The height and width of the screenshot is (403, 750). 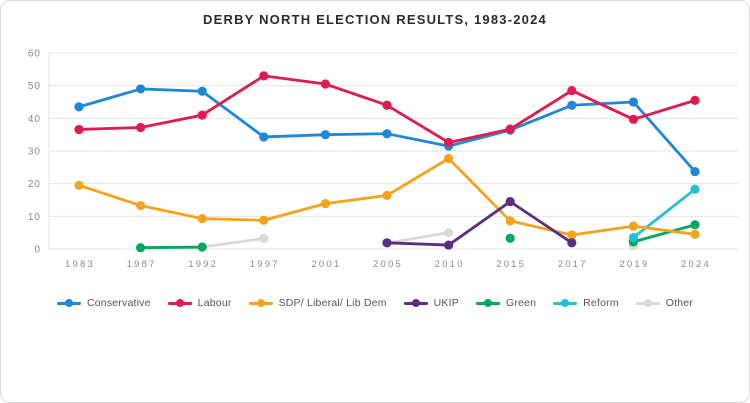 I want to click on point-other-1997, so click(x=264, y=238).